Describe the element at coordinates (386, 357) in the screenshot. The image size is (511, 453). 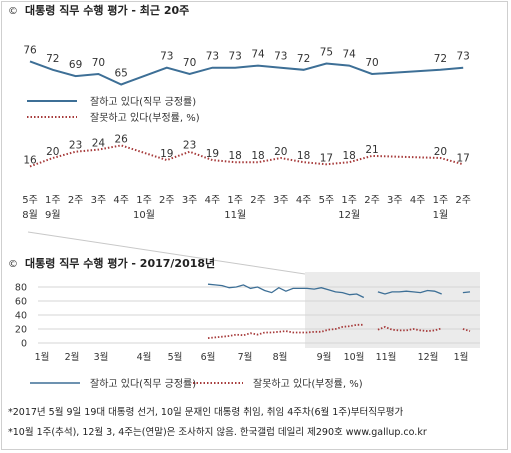
I see `month-tick-label: 11월` at that location.